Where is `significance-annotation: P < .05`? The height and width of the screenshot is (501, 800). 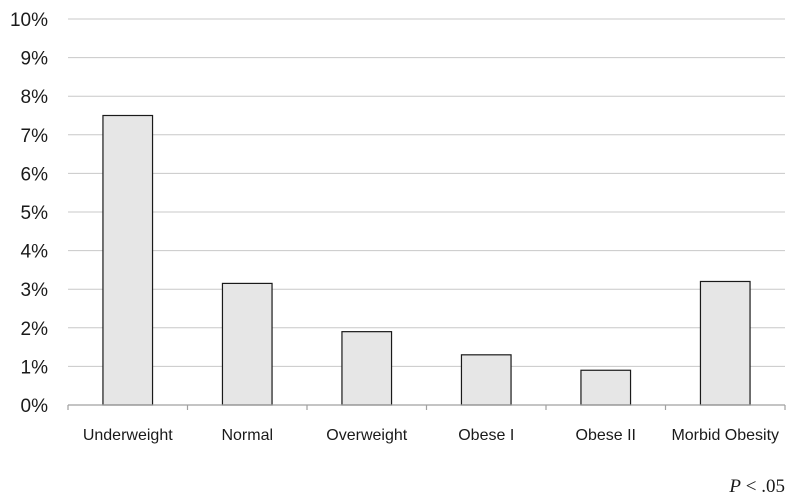 significance-annotation: P < .05 is located at coordinates (756, 486).